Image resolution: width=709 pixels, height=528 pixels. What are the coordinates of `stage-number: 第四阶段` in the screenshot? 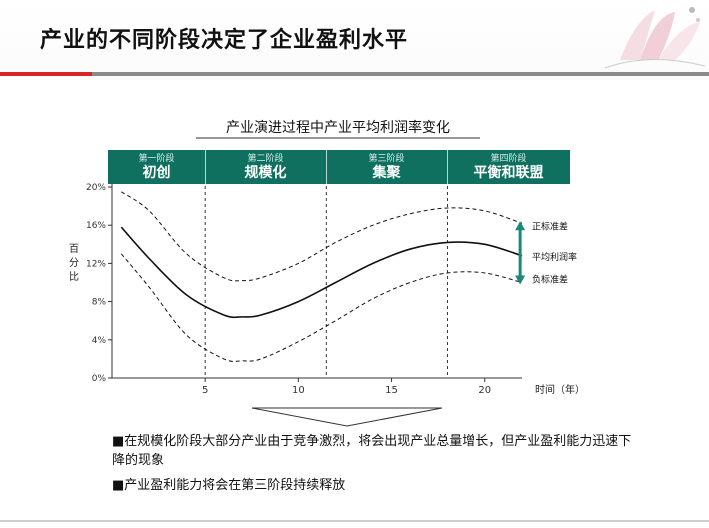 It's located at (508, 159).